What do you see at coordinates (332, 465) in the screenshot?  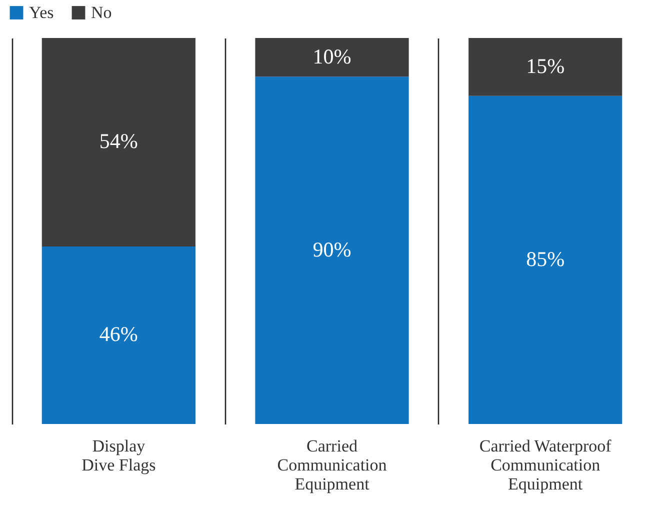 I see `x-tick-label: Carried Communication Equipment` at bounding box center [332, 465].